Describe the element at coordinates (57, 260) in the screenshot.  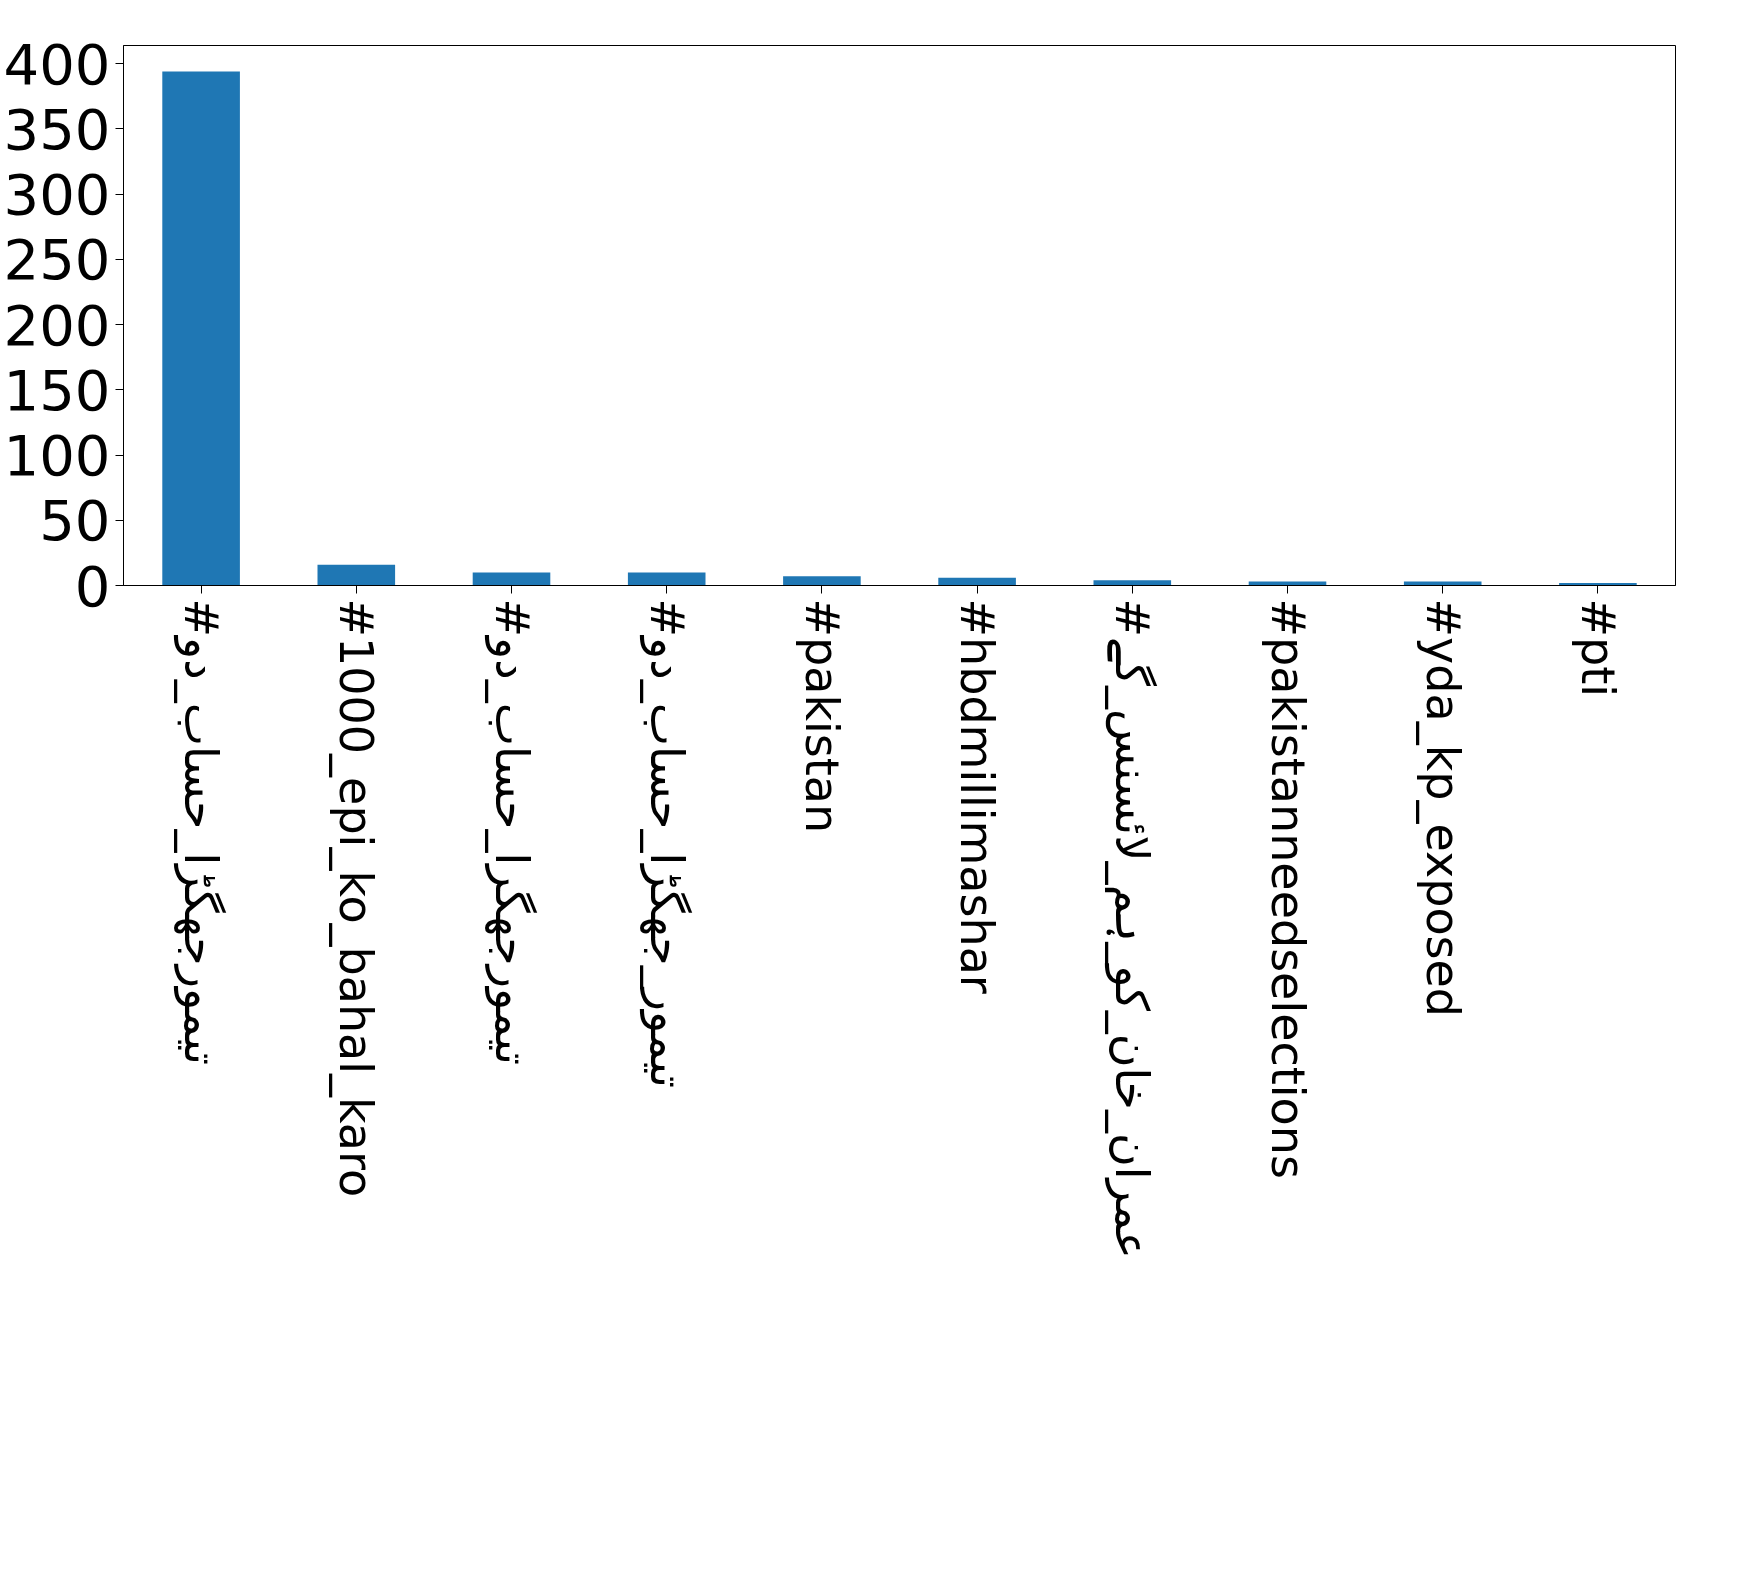
I see `y-tick-label: 250` at that location.